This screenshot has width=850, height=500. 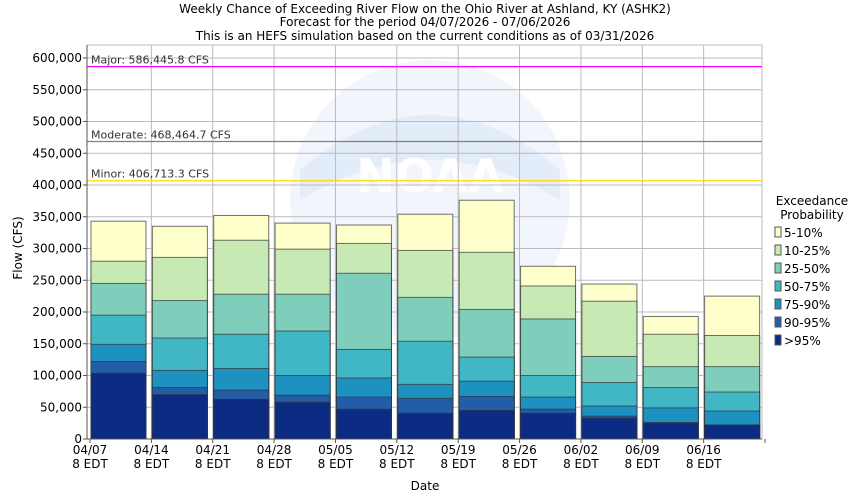 I want to click on x-tick-label: 05/26, so click(x=519, y=450).